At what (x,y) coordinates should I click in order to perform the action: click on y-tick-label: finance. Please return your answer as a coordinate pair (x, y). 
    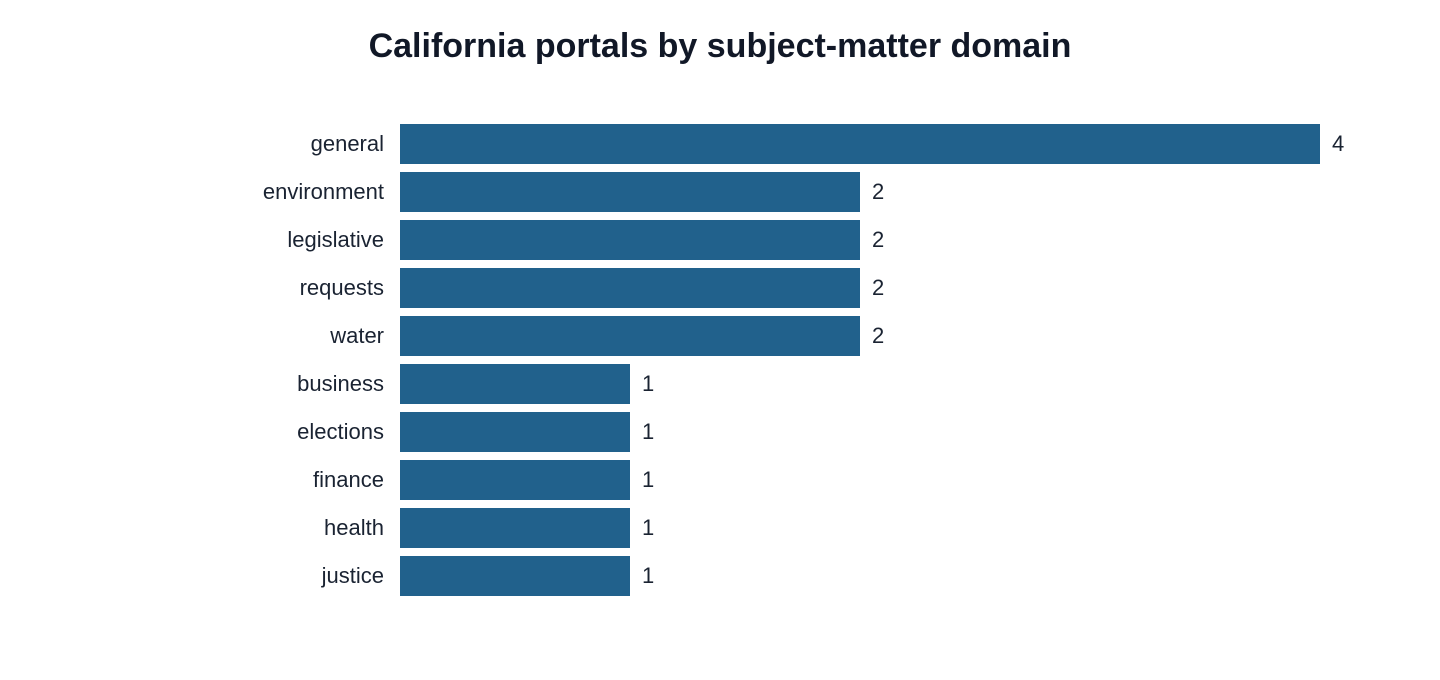
    Looking at the image, I should click on (348, 479).